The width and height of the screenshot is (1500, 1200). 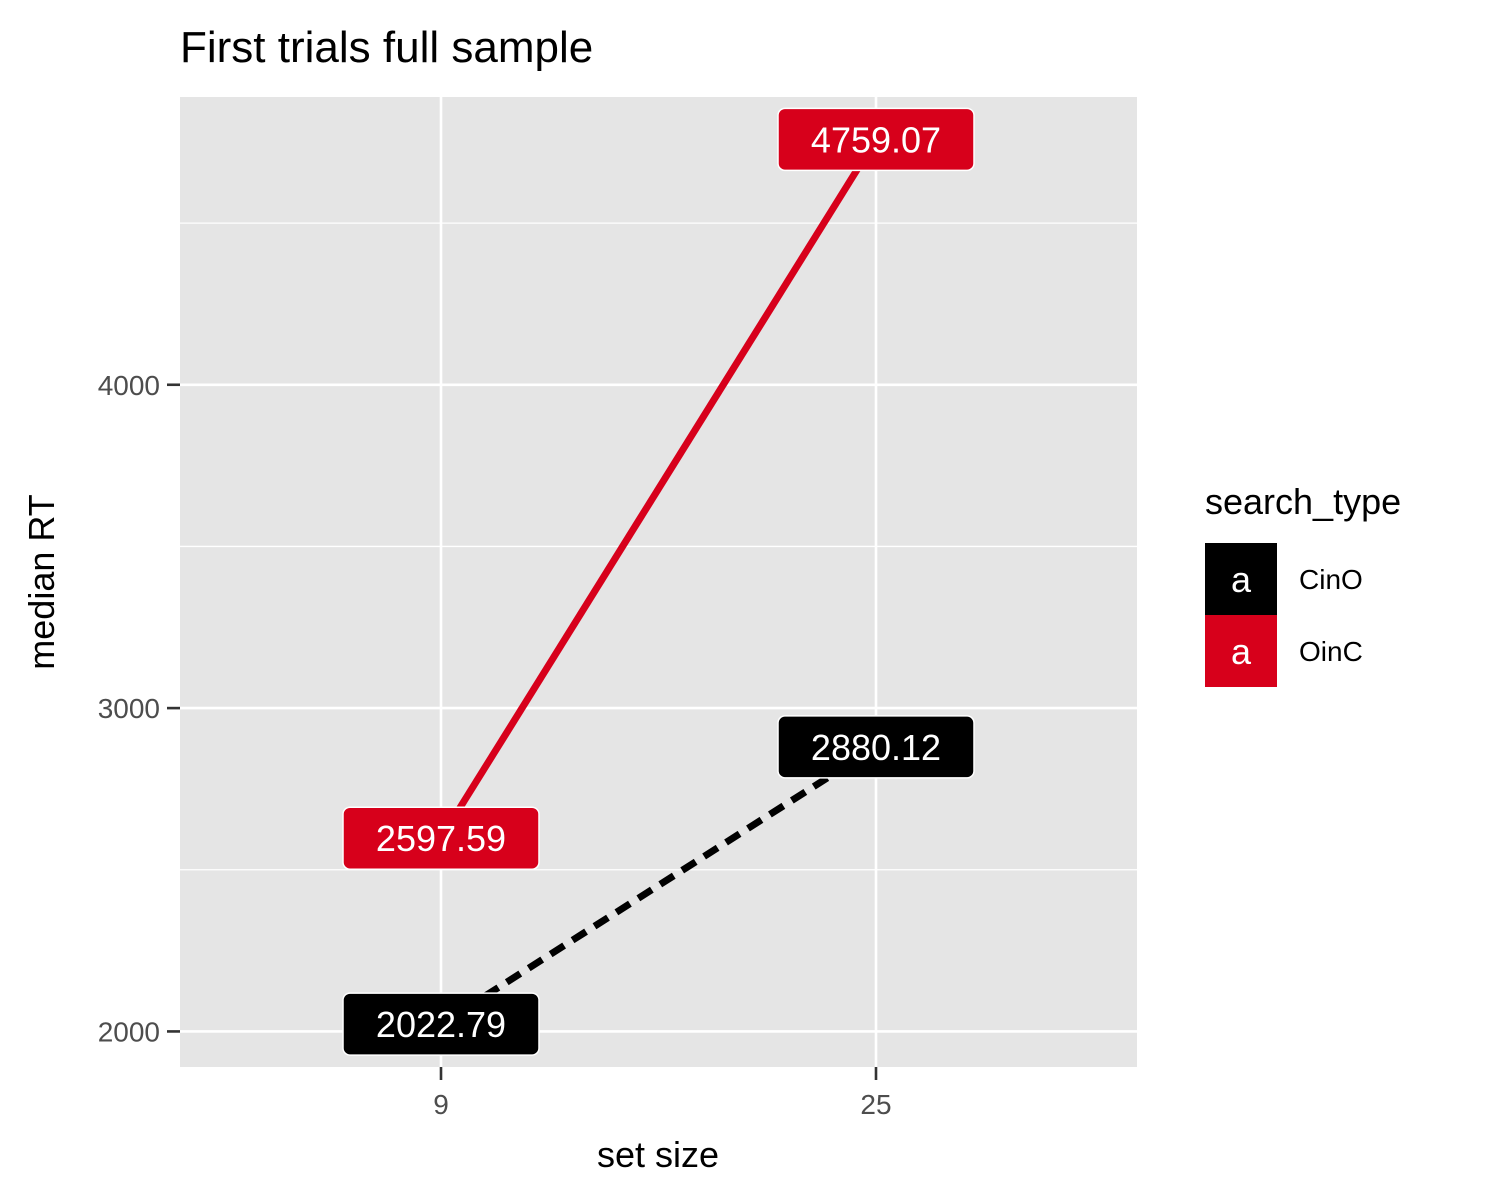 I want to click on x-tick-label: 9, so click(x=441, y=1104).